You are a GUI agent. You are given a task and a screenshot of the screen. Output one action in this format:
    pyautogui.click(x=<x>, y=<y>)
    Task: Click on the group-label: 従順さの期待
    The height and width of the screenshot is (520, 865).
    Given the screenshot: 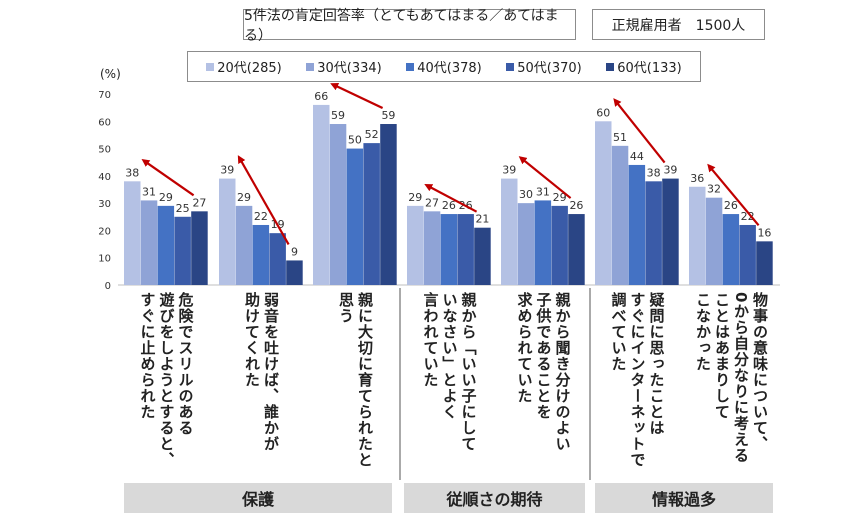 What is the action you would take?
    pyautogui.click(x=494, y=498)
    